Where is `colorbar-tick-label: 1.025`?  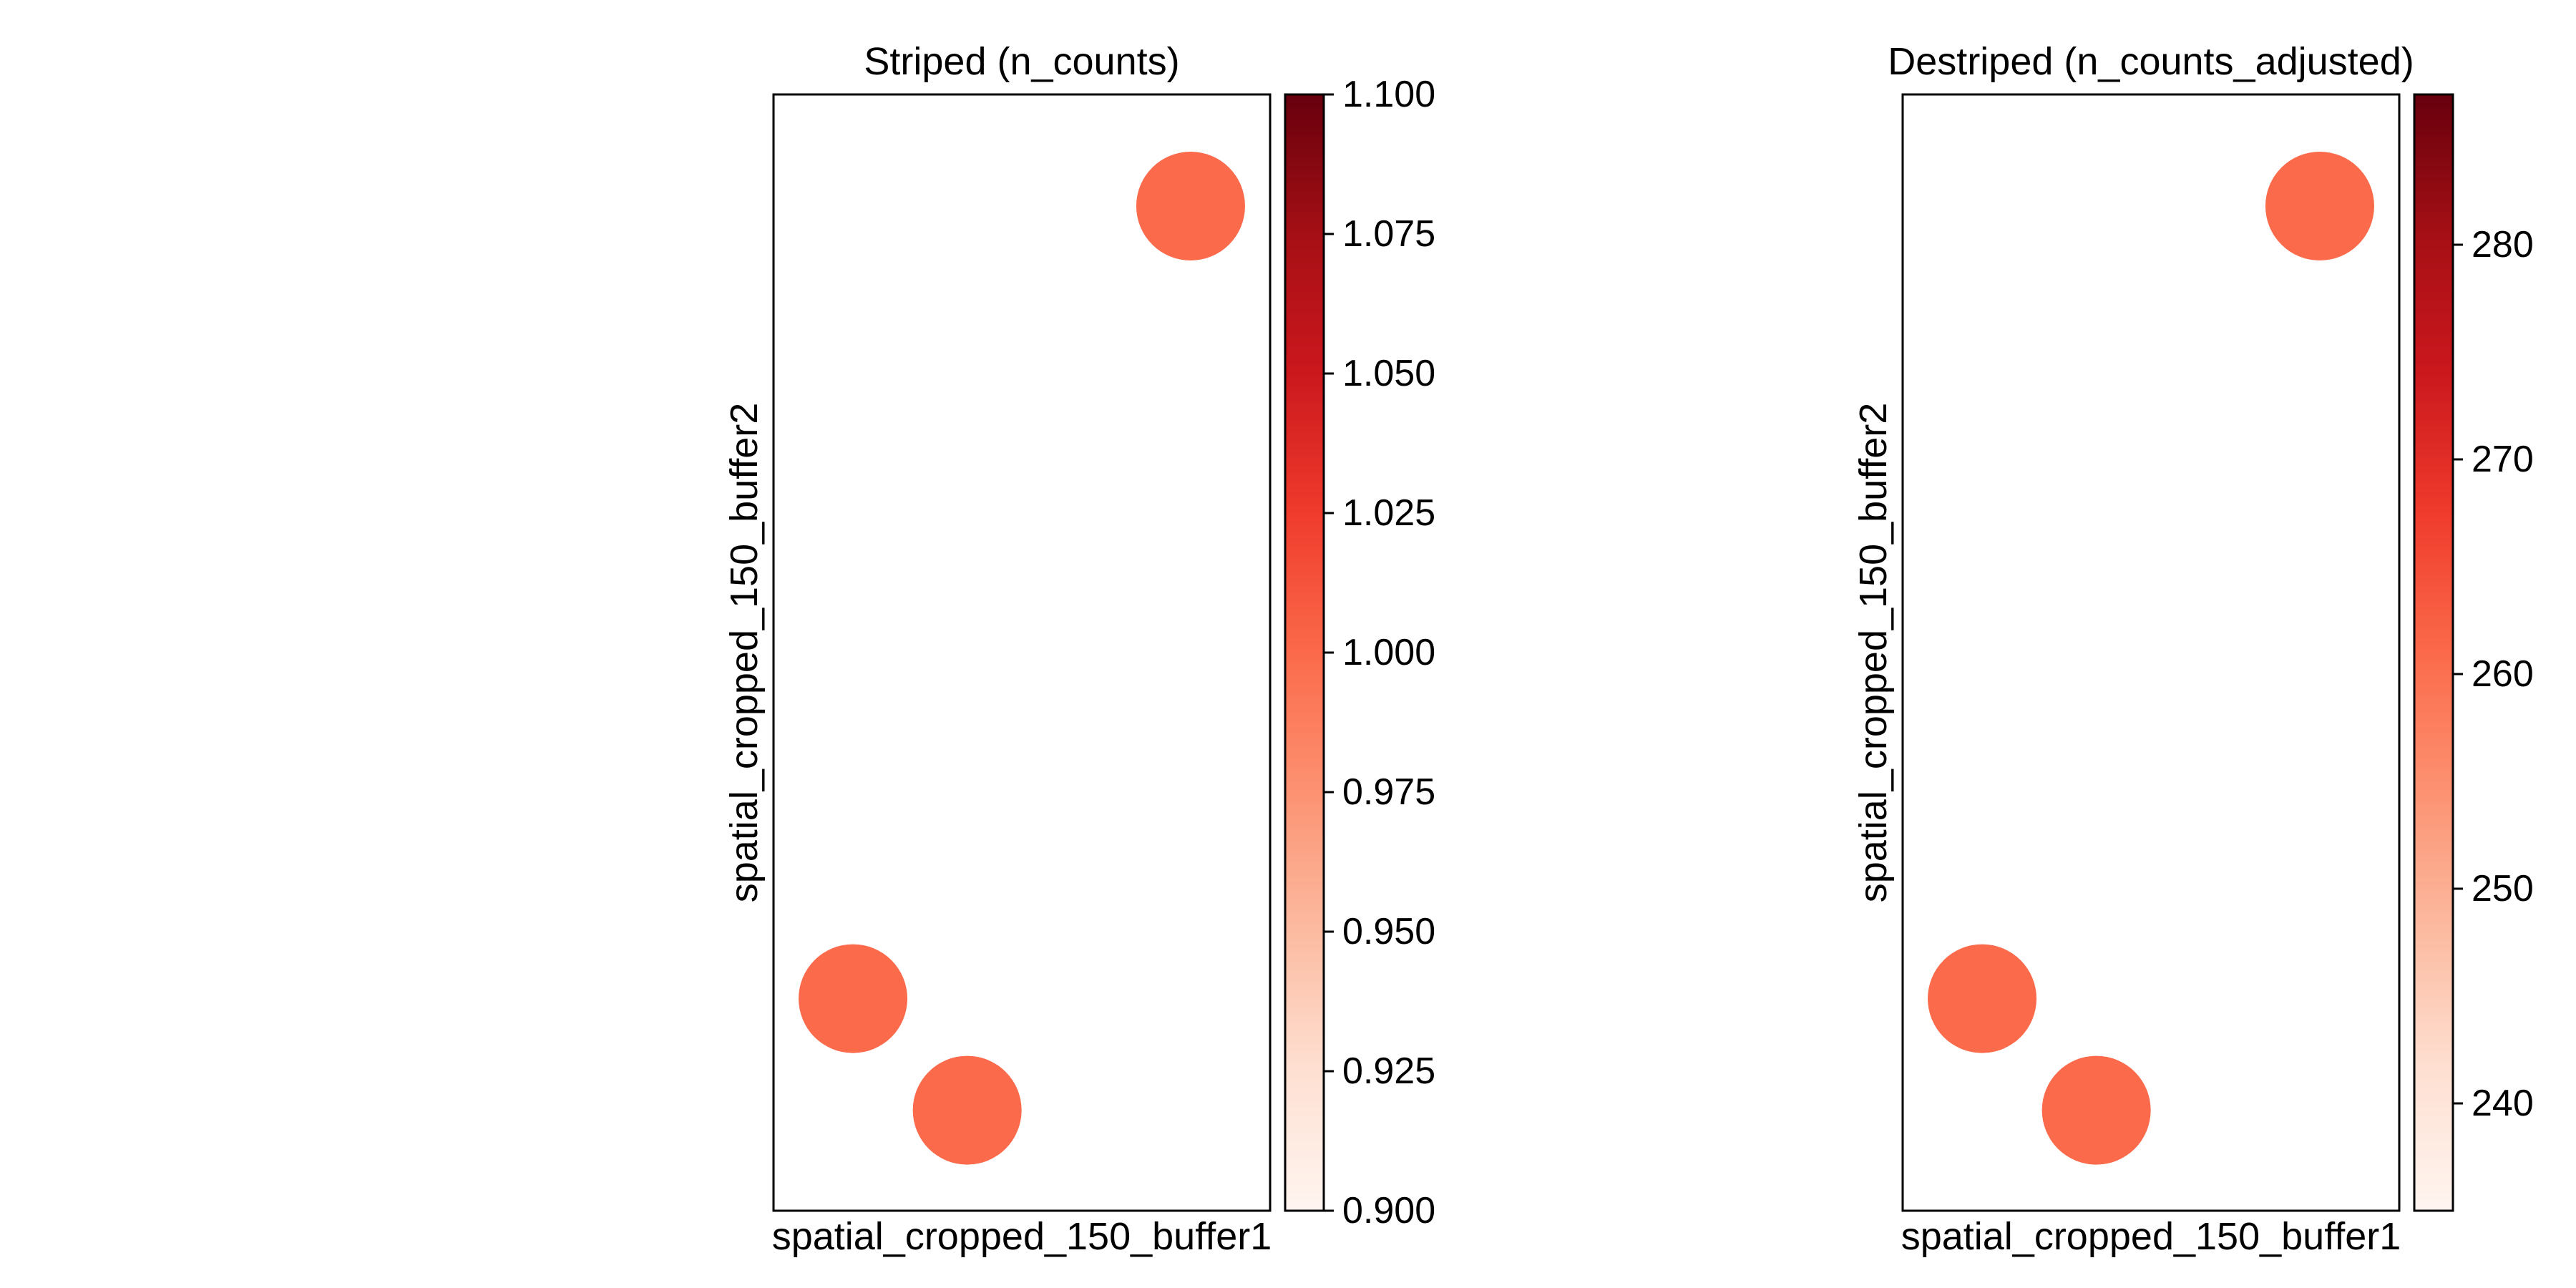
colorbar-tick-label: 1.025 is located at coordinates (1388, 513).